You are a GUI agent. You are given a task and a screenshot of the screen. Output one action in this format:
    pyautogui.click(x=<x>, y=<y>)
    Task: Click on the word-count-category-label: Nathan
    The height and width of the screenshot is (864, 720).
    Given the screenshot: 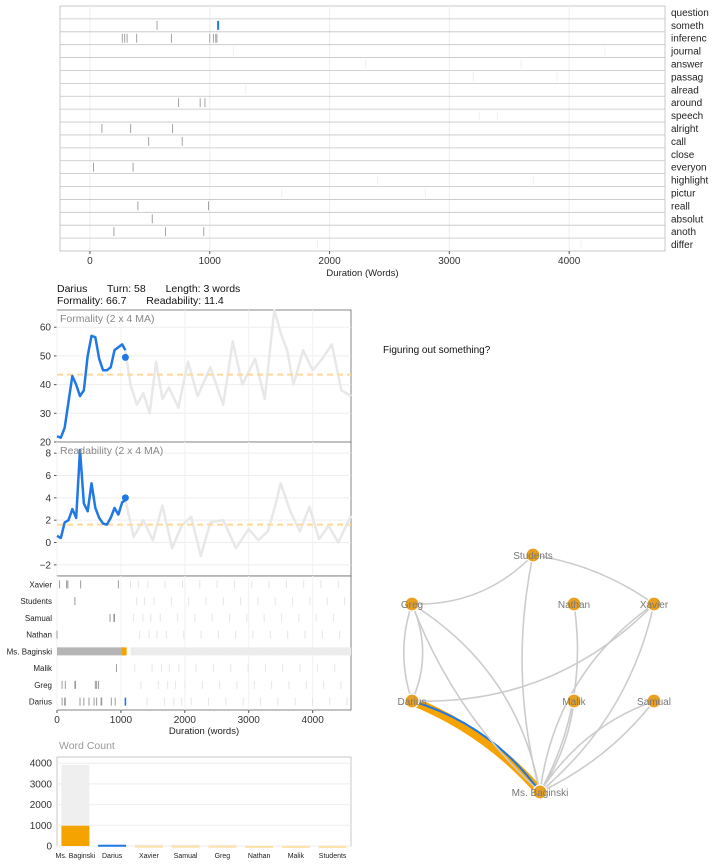 What is the action you would take?
    pyautogui.click(x=259, y=856)
    